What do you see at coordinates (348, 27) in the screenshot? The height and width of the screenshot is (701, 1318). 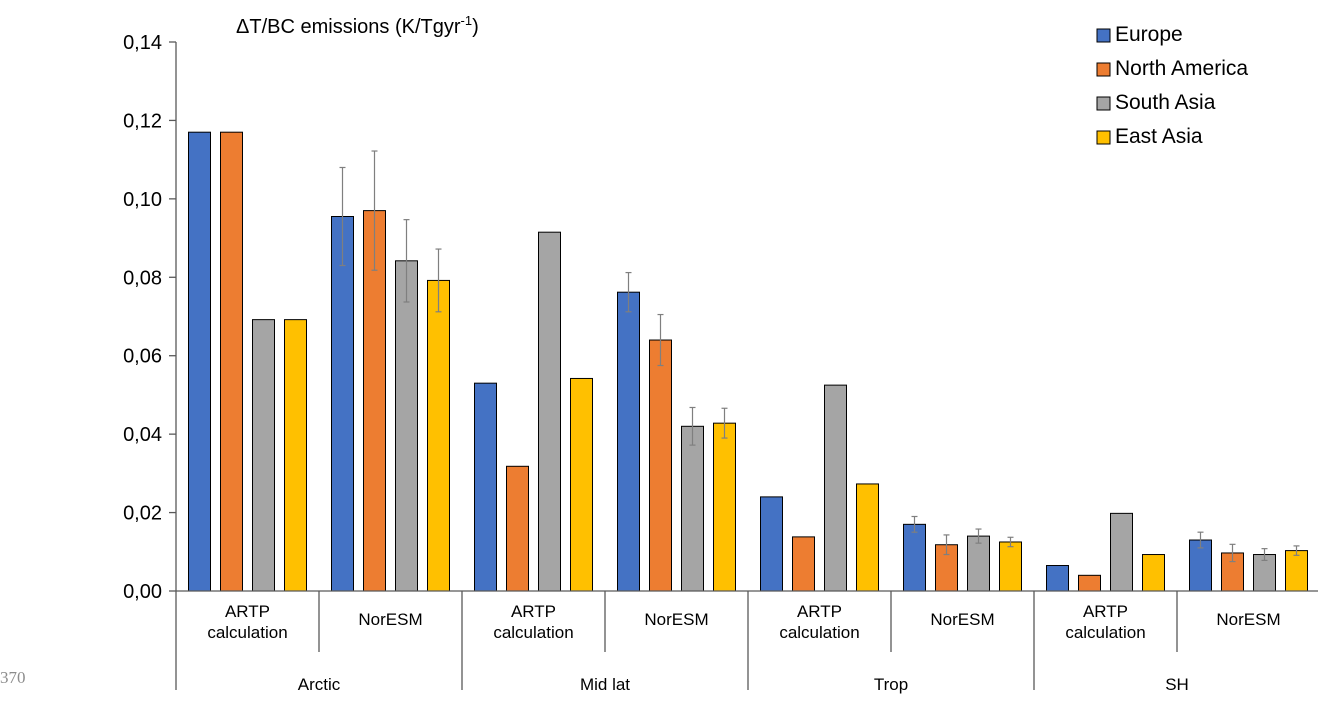 I see `chart-title-main: ΔT/BC emissions (K/Tgyr` at bounding box center [348, 27].